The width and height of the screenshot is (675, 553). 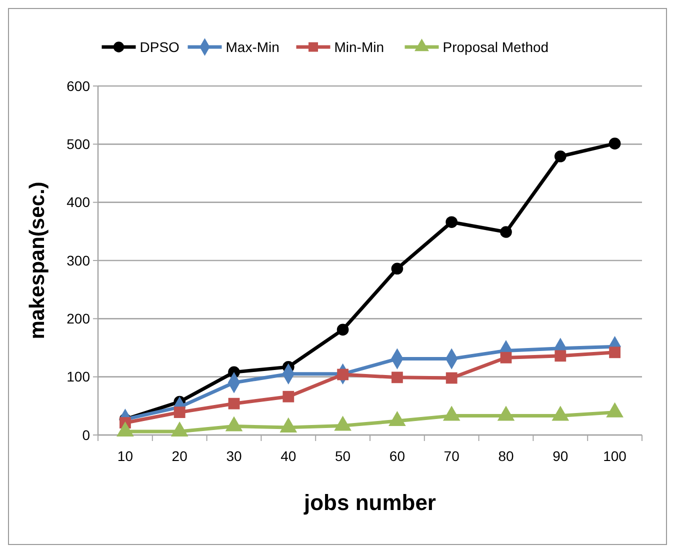 What do you see at coordinates (397, 456) in the screenshot?
I see `x-tick-label: 60` at bounding box center [397, 456].